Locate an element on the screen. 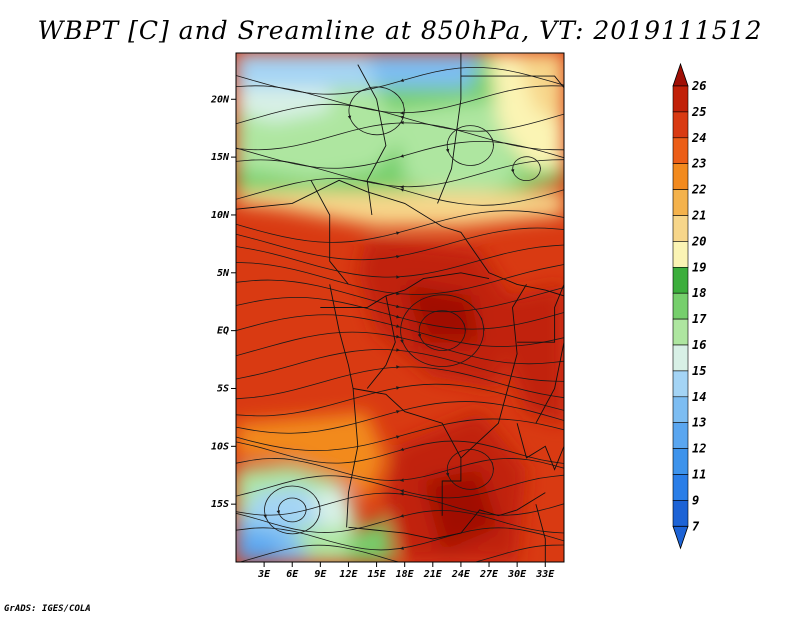 The height and width of the screenshot is (618, 800). x-axis: 3E 6E 9E 12E 15E 18E 21E 24E 27E 30E 33E is located at coordinates (406, 571).